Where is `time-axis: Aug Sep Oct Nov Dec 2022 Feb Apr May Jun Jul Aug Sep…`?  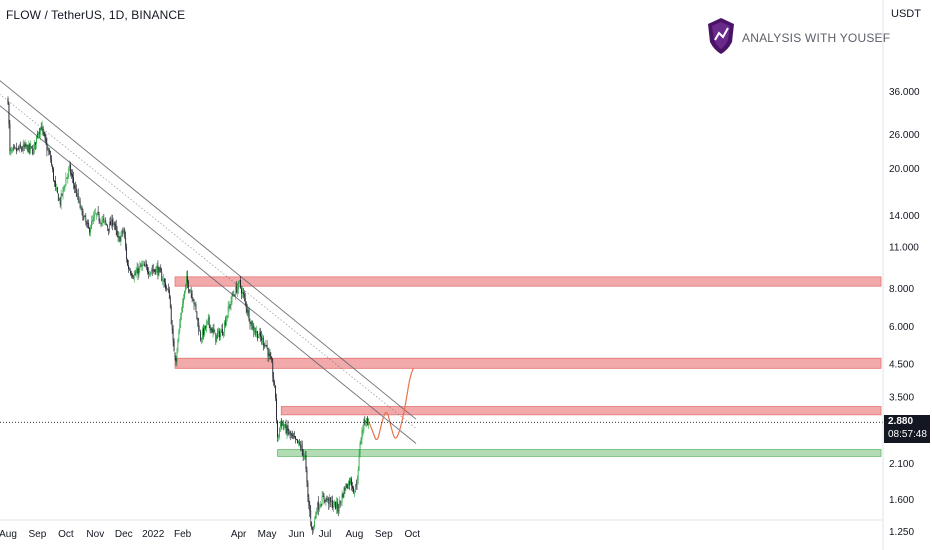
time-axis: Aug Sep Oct Nov Dec 2022 Feb Apr May Jun Jul Aug Sep… is located at coordinates (210, 534).